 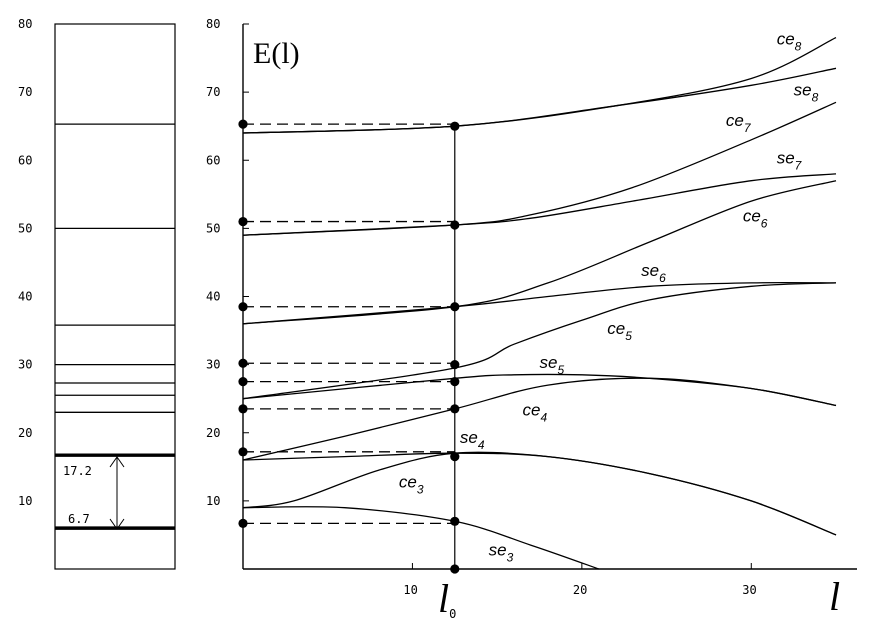 I want to click on curve-ce4, so click(x=539, y=419).